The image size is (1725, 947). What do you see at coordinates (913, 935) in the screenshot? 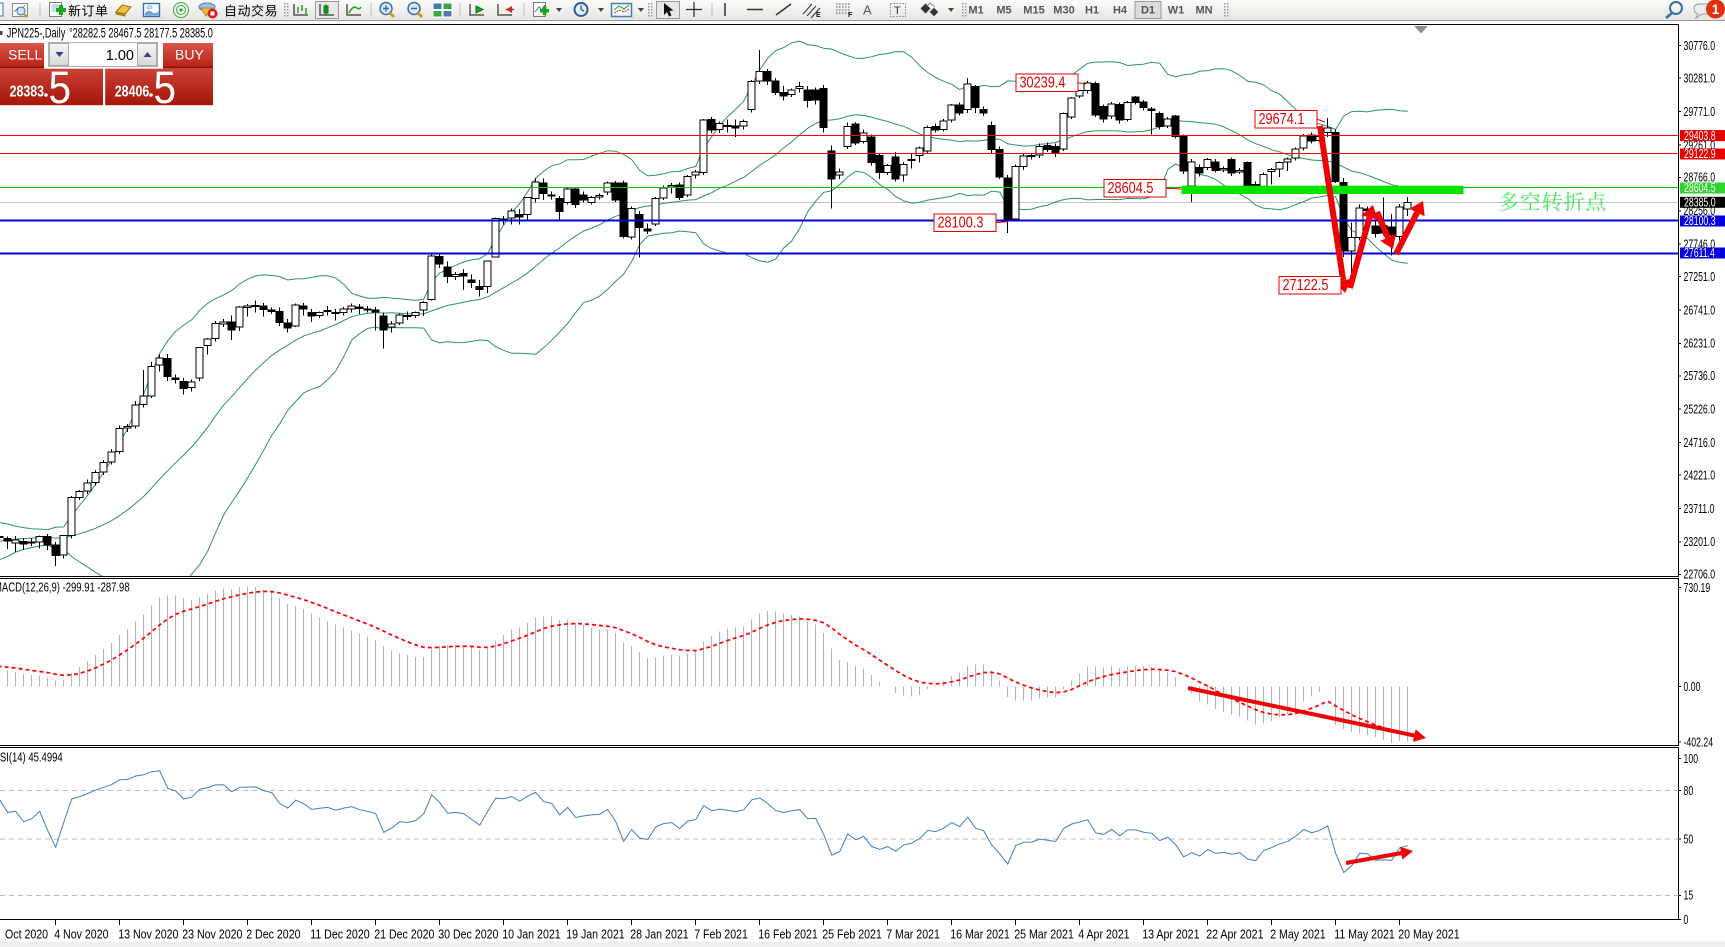
I see `svg-text: 7 Mar 2021` at bounding box center [913, 935].